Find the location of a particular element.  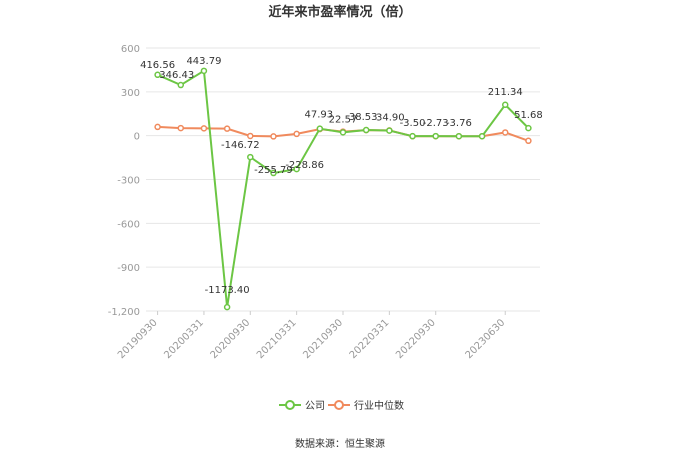

x-tick-label: 20220331 is located at coordinates (370, 339).